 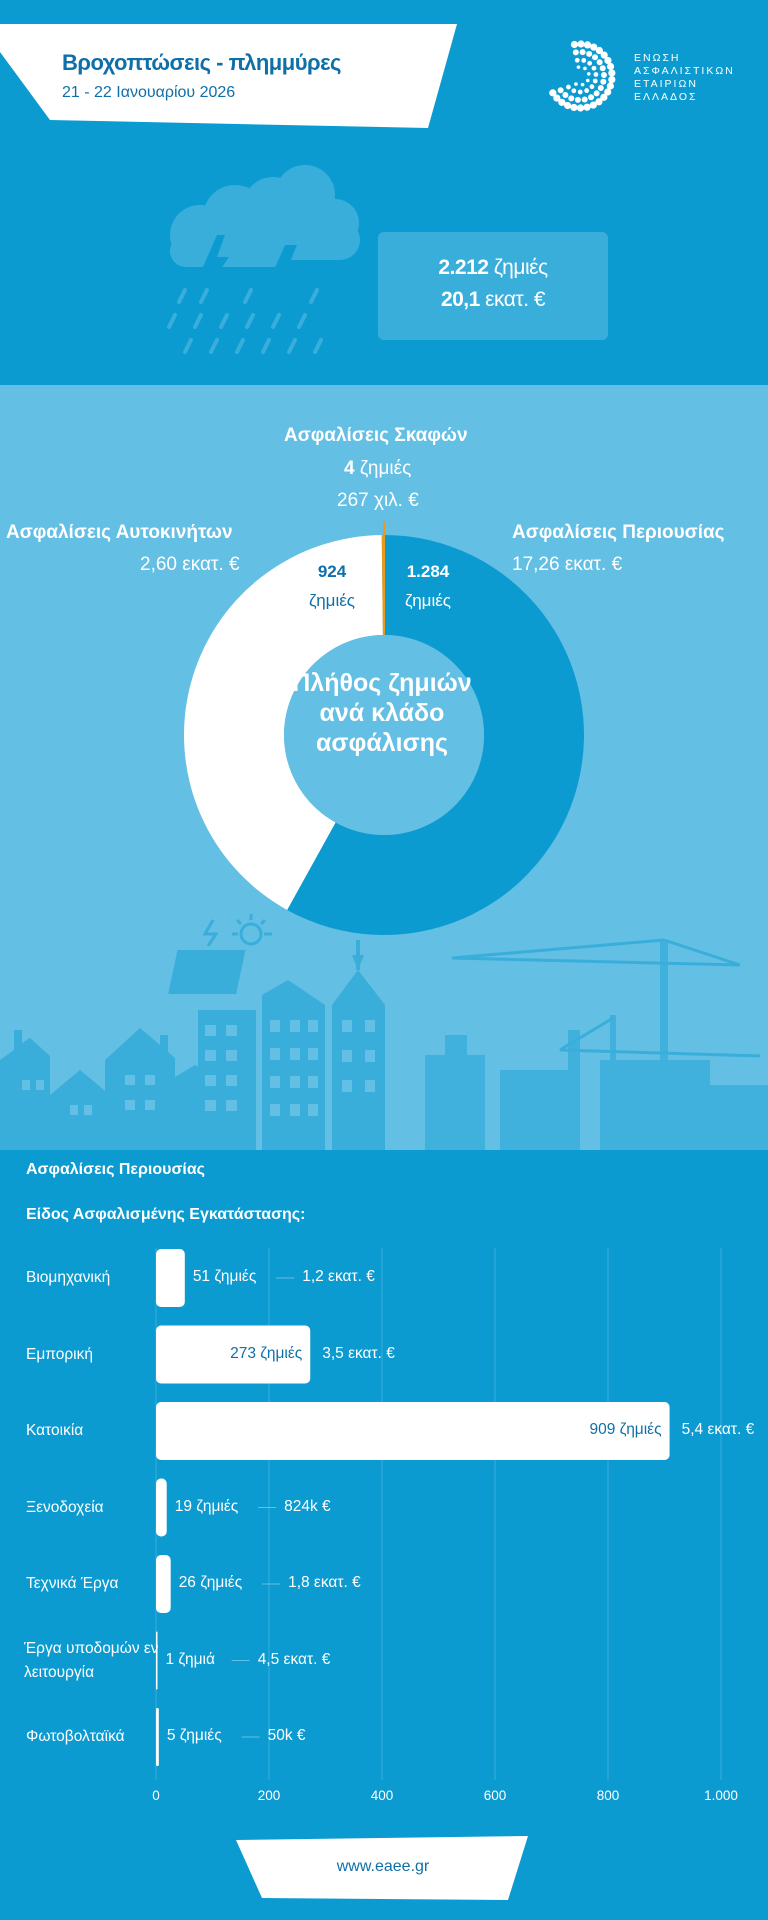 I want to click on x-tick-label: 1.000, so click(x=721, y=1795).